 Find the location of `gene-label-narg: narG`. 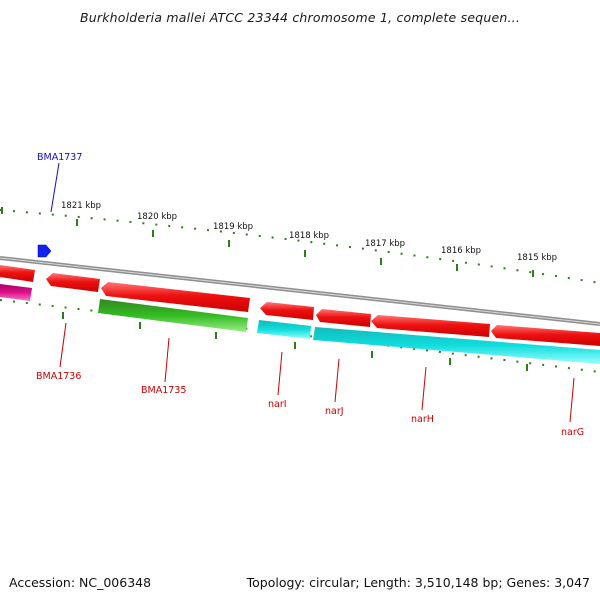

gene-label-narg: narG is located at coordinates (572, 432).